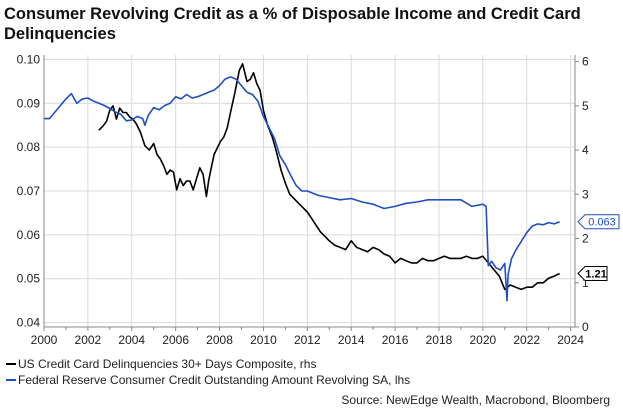 The width and height of the screenshot is (623, 417). I want to click on x-tick-label: 2016, so click(395, 340).